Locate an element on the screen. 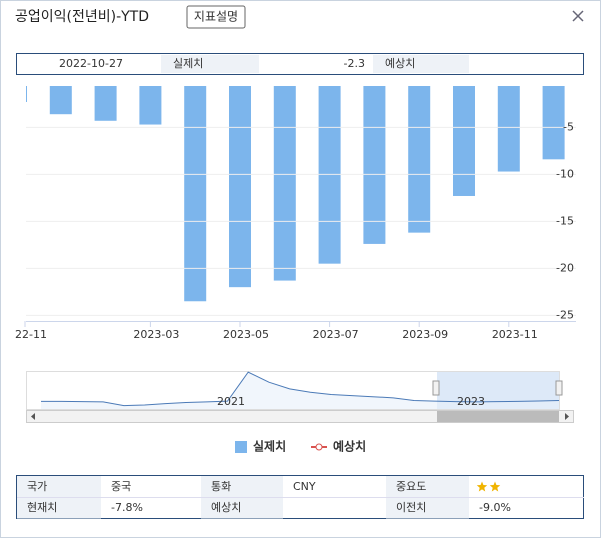 This screenshot has height=538, width=601. nav-label: 2021 is located at coordinates (231, 401).